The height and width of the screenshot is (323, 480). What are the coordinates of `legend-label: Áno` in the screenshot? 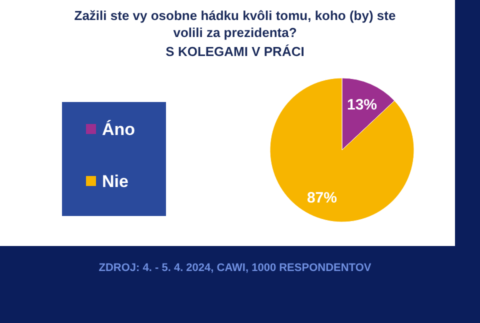 It's located at (119, 129).